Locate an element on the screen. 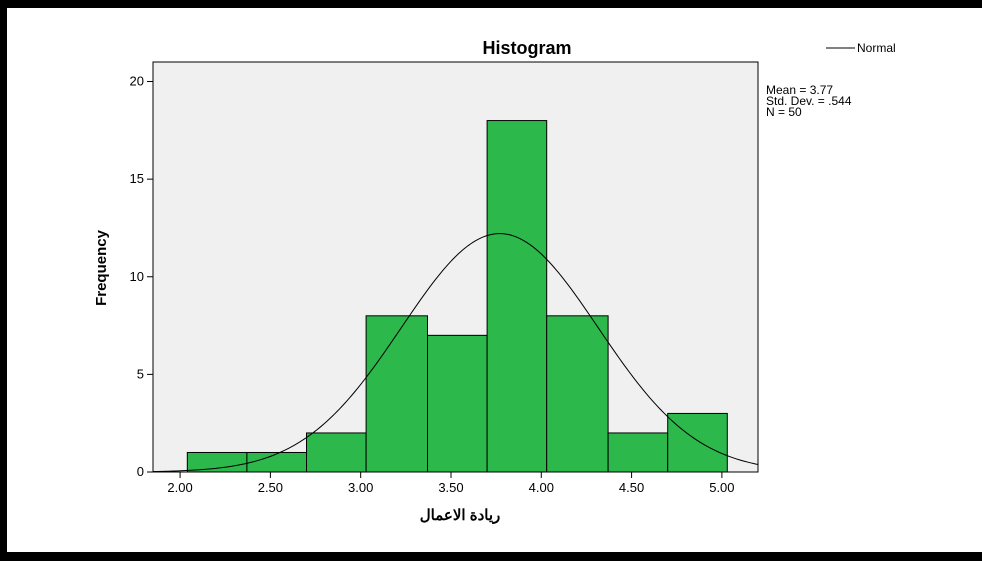 The width and height of the screenshot is (982, 566). stat-mean: Mean = 3.77 is located at coordinates (799, 90).